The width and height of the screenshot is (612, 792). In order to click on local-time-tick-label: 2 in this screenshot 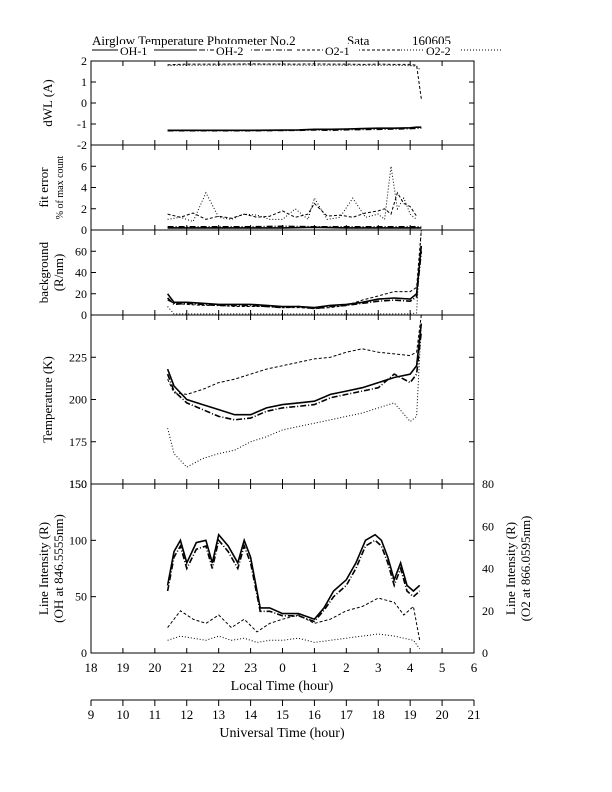, I will do `click(346, 667)`.